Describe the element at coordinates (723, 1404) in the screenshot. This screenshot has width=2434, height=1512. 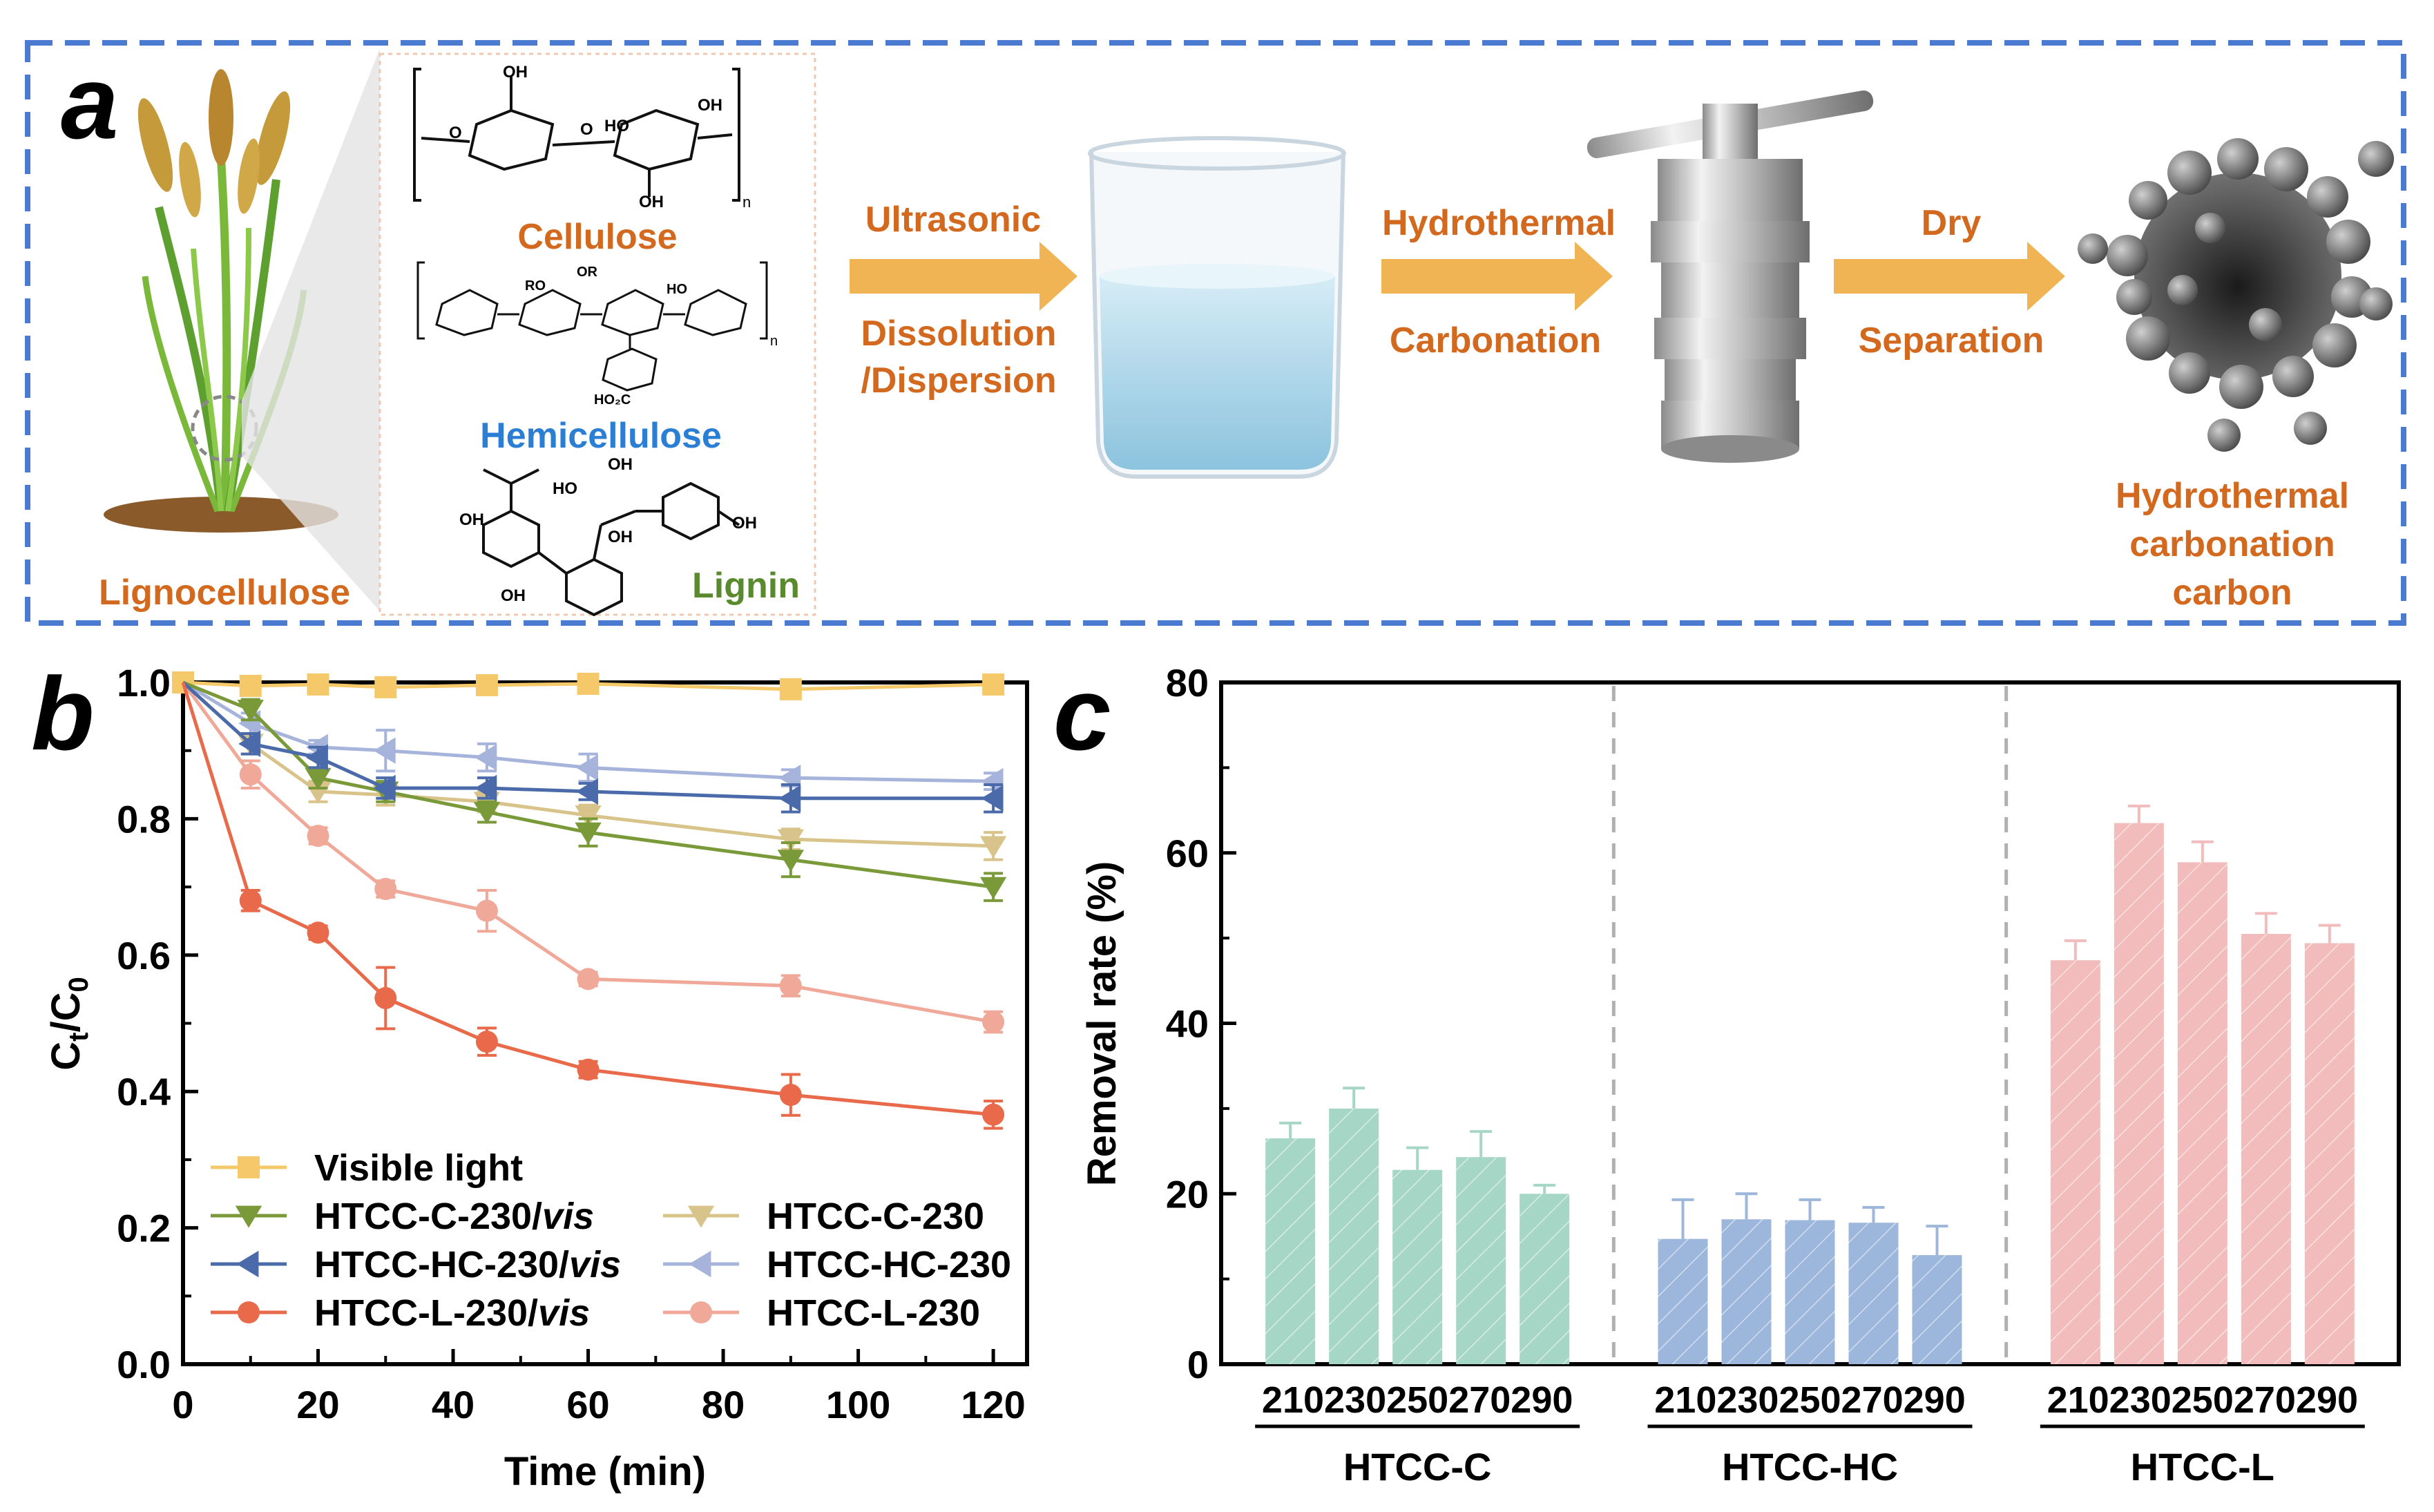
I see `x-tick-label: 80` at that location.